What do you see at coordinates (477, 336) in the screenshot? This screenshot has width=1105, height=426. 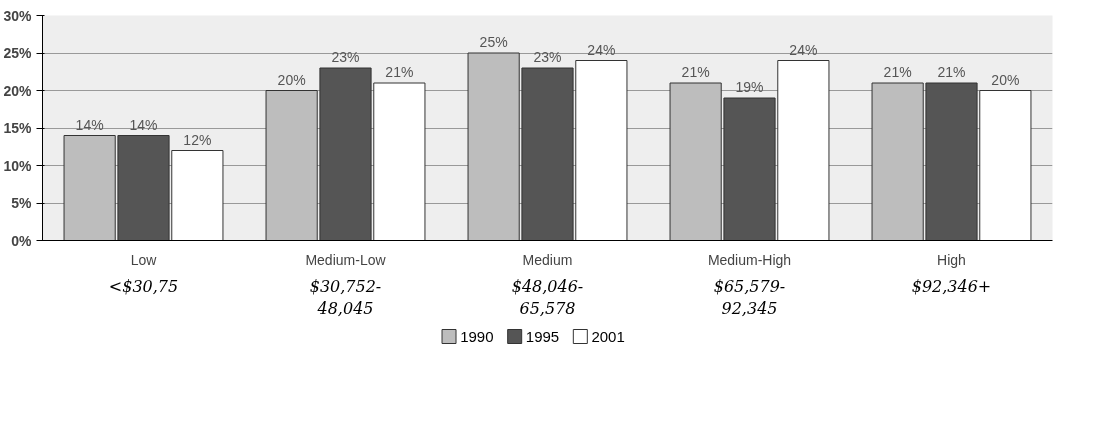 I see `legend-label: 1990` at bounding box center [477, 336].